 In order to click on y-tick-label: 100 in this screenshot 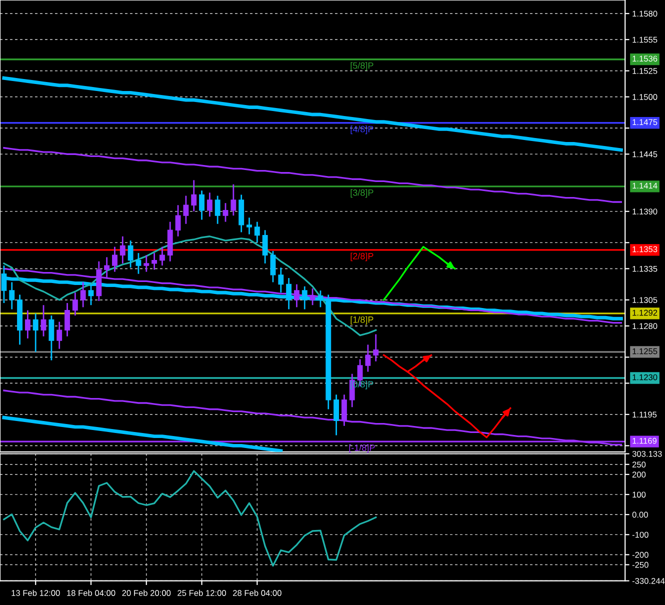, I will do `click(639, 495)`.